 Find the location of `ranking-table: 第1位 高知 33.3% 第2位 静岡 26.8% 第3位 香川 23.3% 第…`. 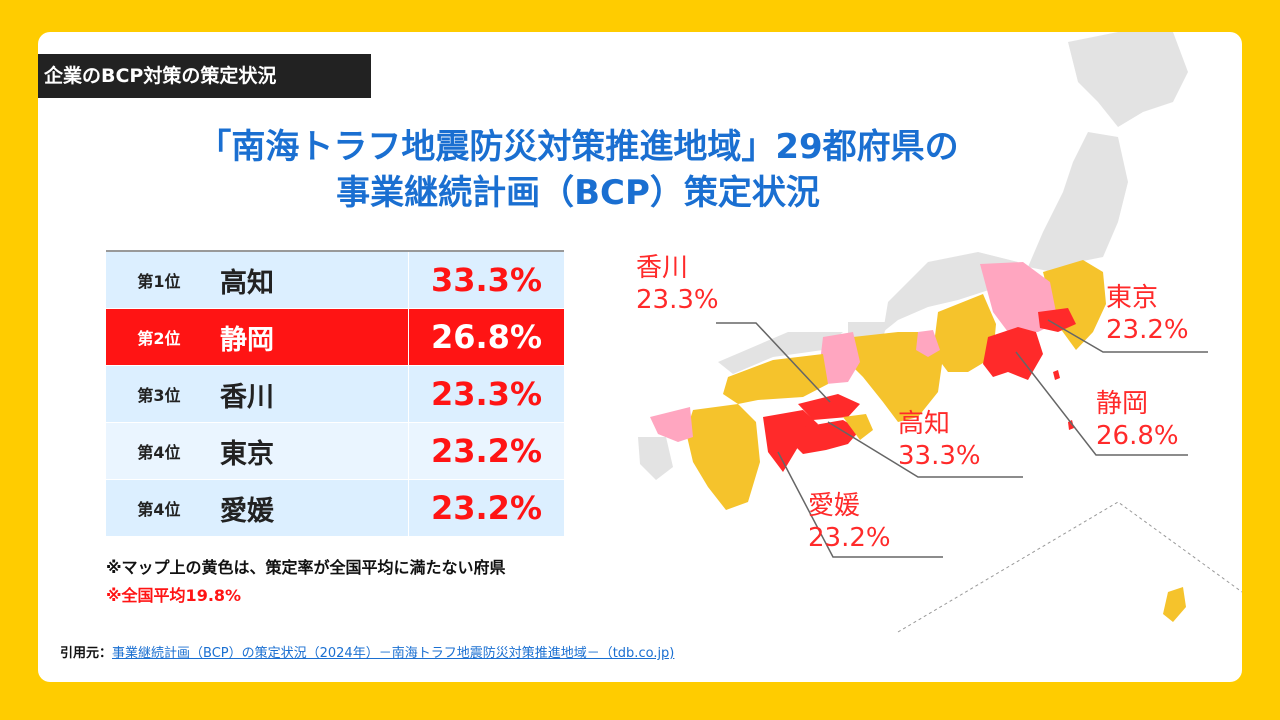

ranking-table: 第1位 高知 33.3% 第2位 静岡 26.8% 第3位 香川 23.3% 第… is located at coordinates (335, 393).